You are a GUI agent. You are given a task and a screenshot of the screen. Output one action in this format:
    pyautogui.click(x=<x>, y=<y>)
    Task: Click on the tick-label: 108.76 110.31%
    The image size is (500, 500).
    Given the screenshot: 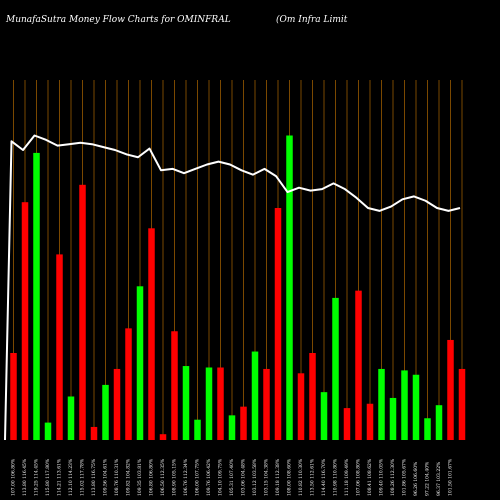 What is the action you would take?
    pyautogui.click(x=117, y=477)
    